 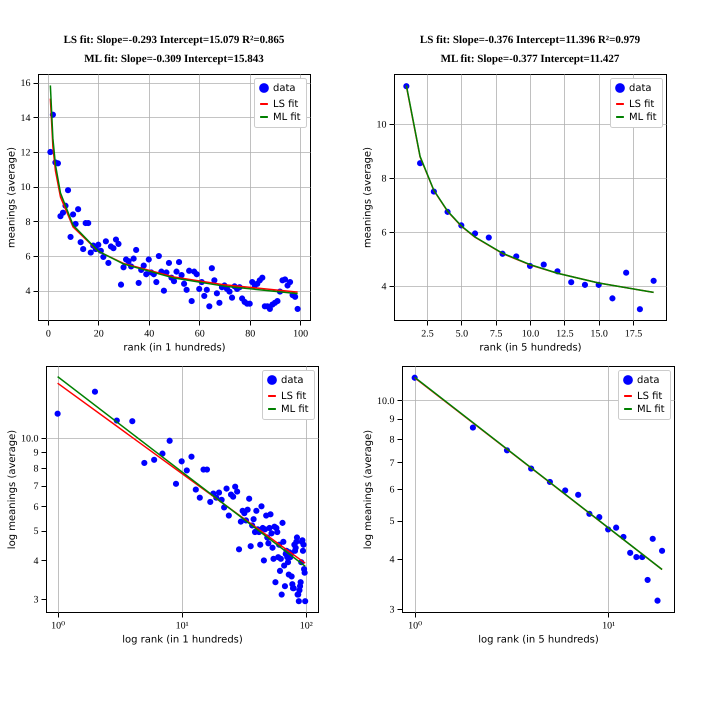 What do you see at coordinates (530, 40) in the screenshot?
I see `chart-title: LS fit: Slope=-0.376 Intercept=11.396 R²=0.979` at bounding box center [530, 40].